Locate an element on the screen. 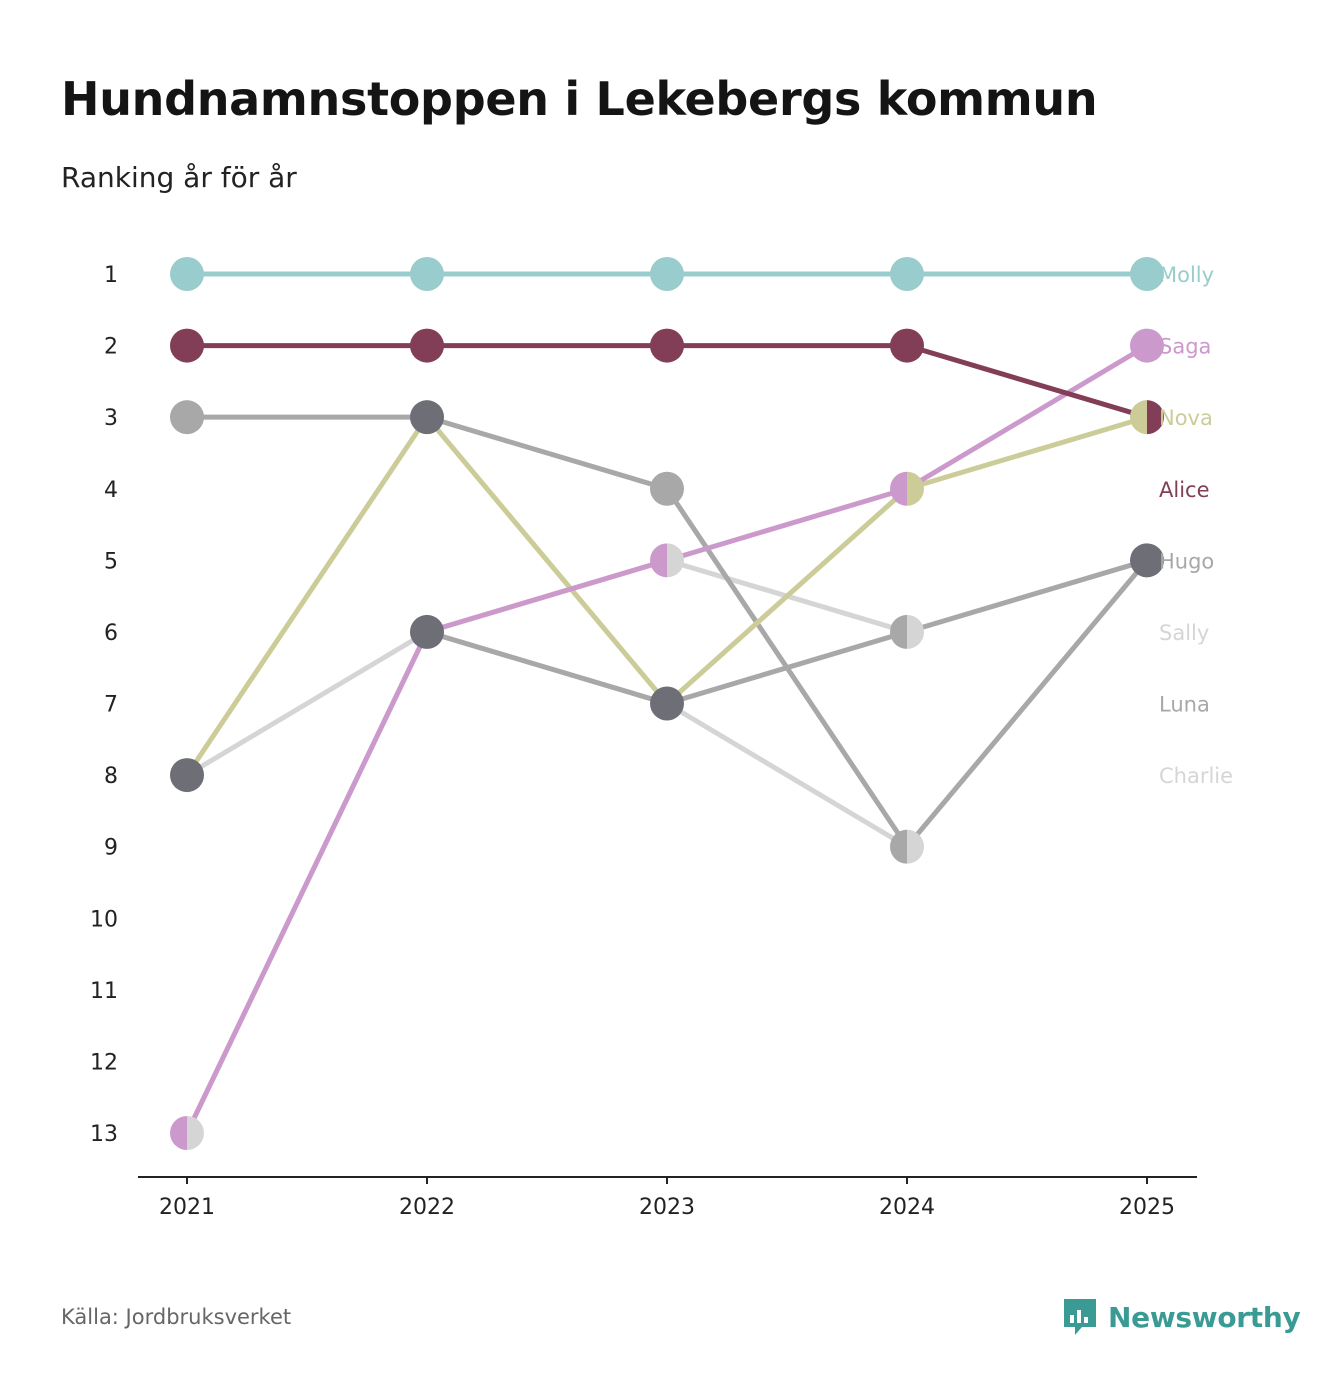  series-label-hugo: Hugo is located at coordinates (1186, 561).